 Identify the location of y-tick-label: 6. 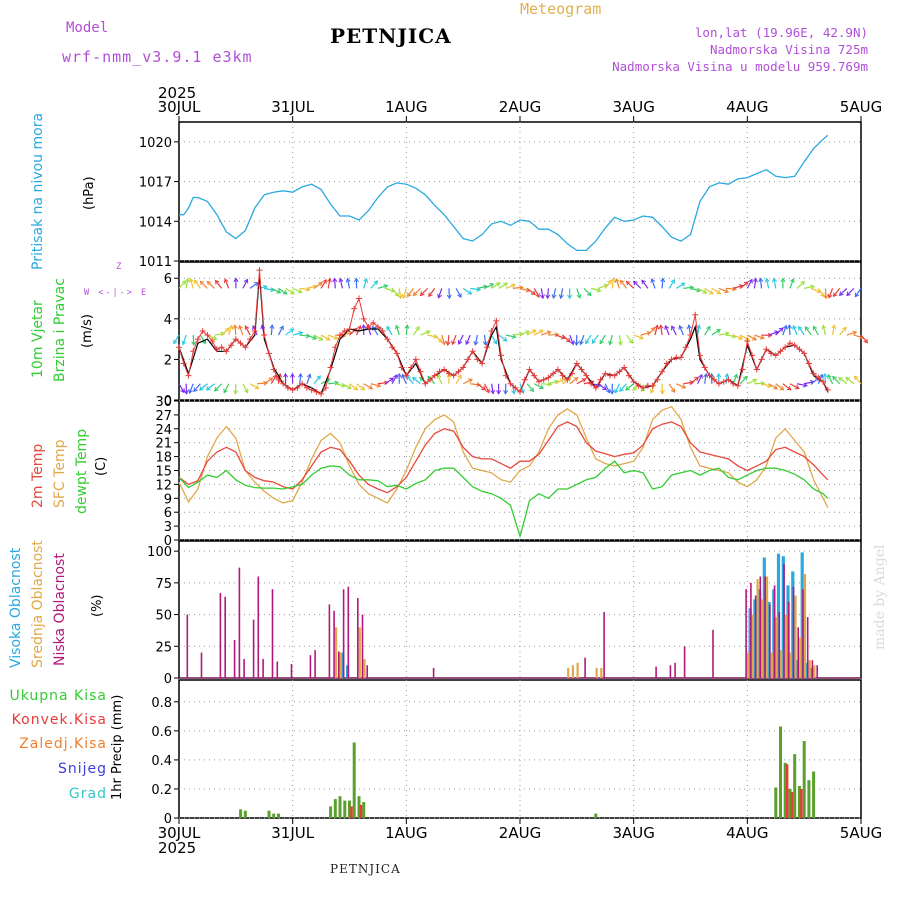
(168, 279).